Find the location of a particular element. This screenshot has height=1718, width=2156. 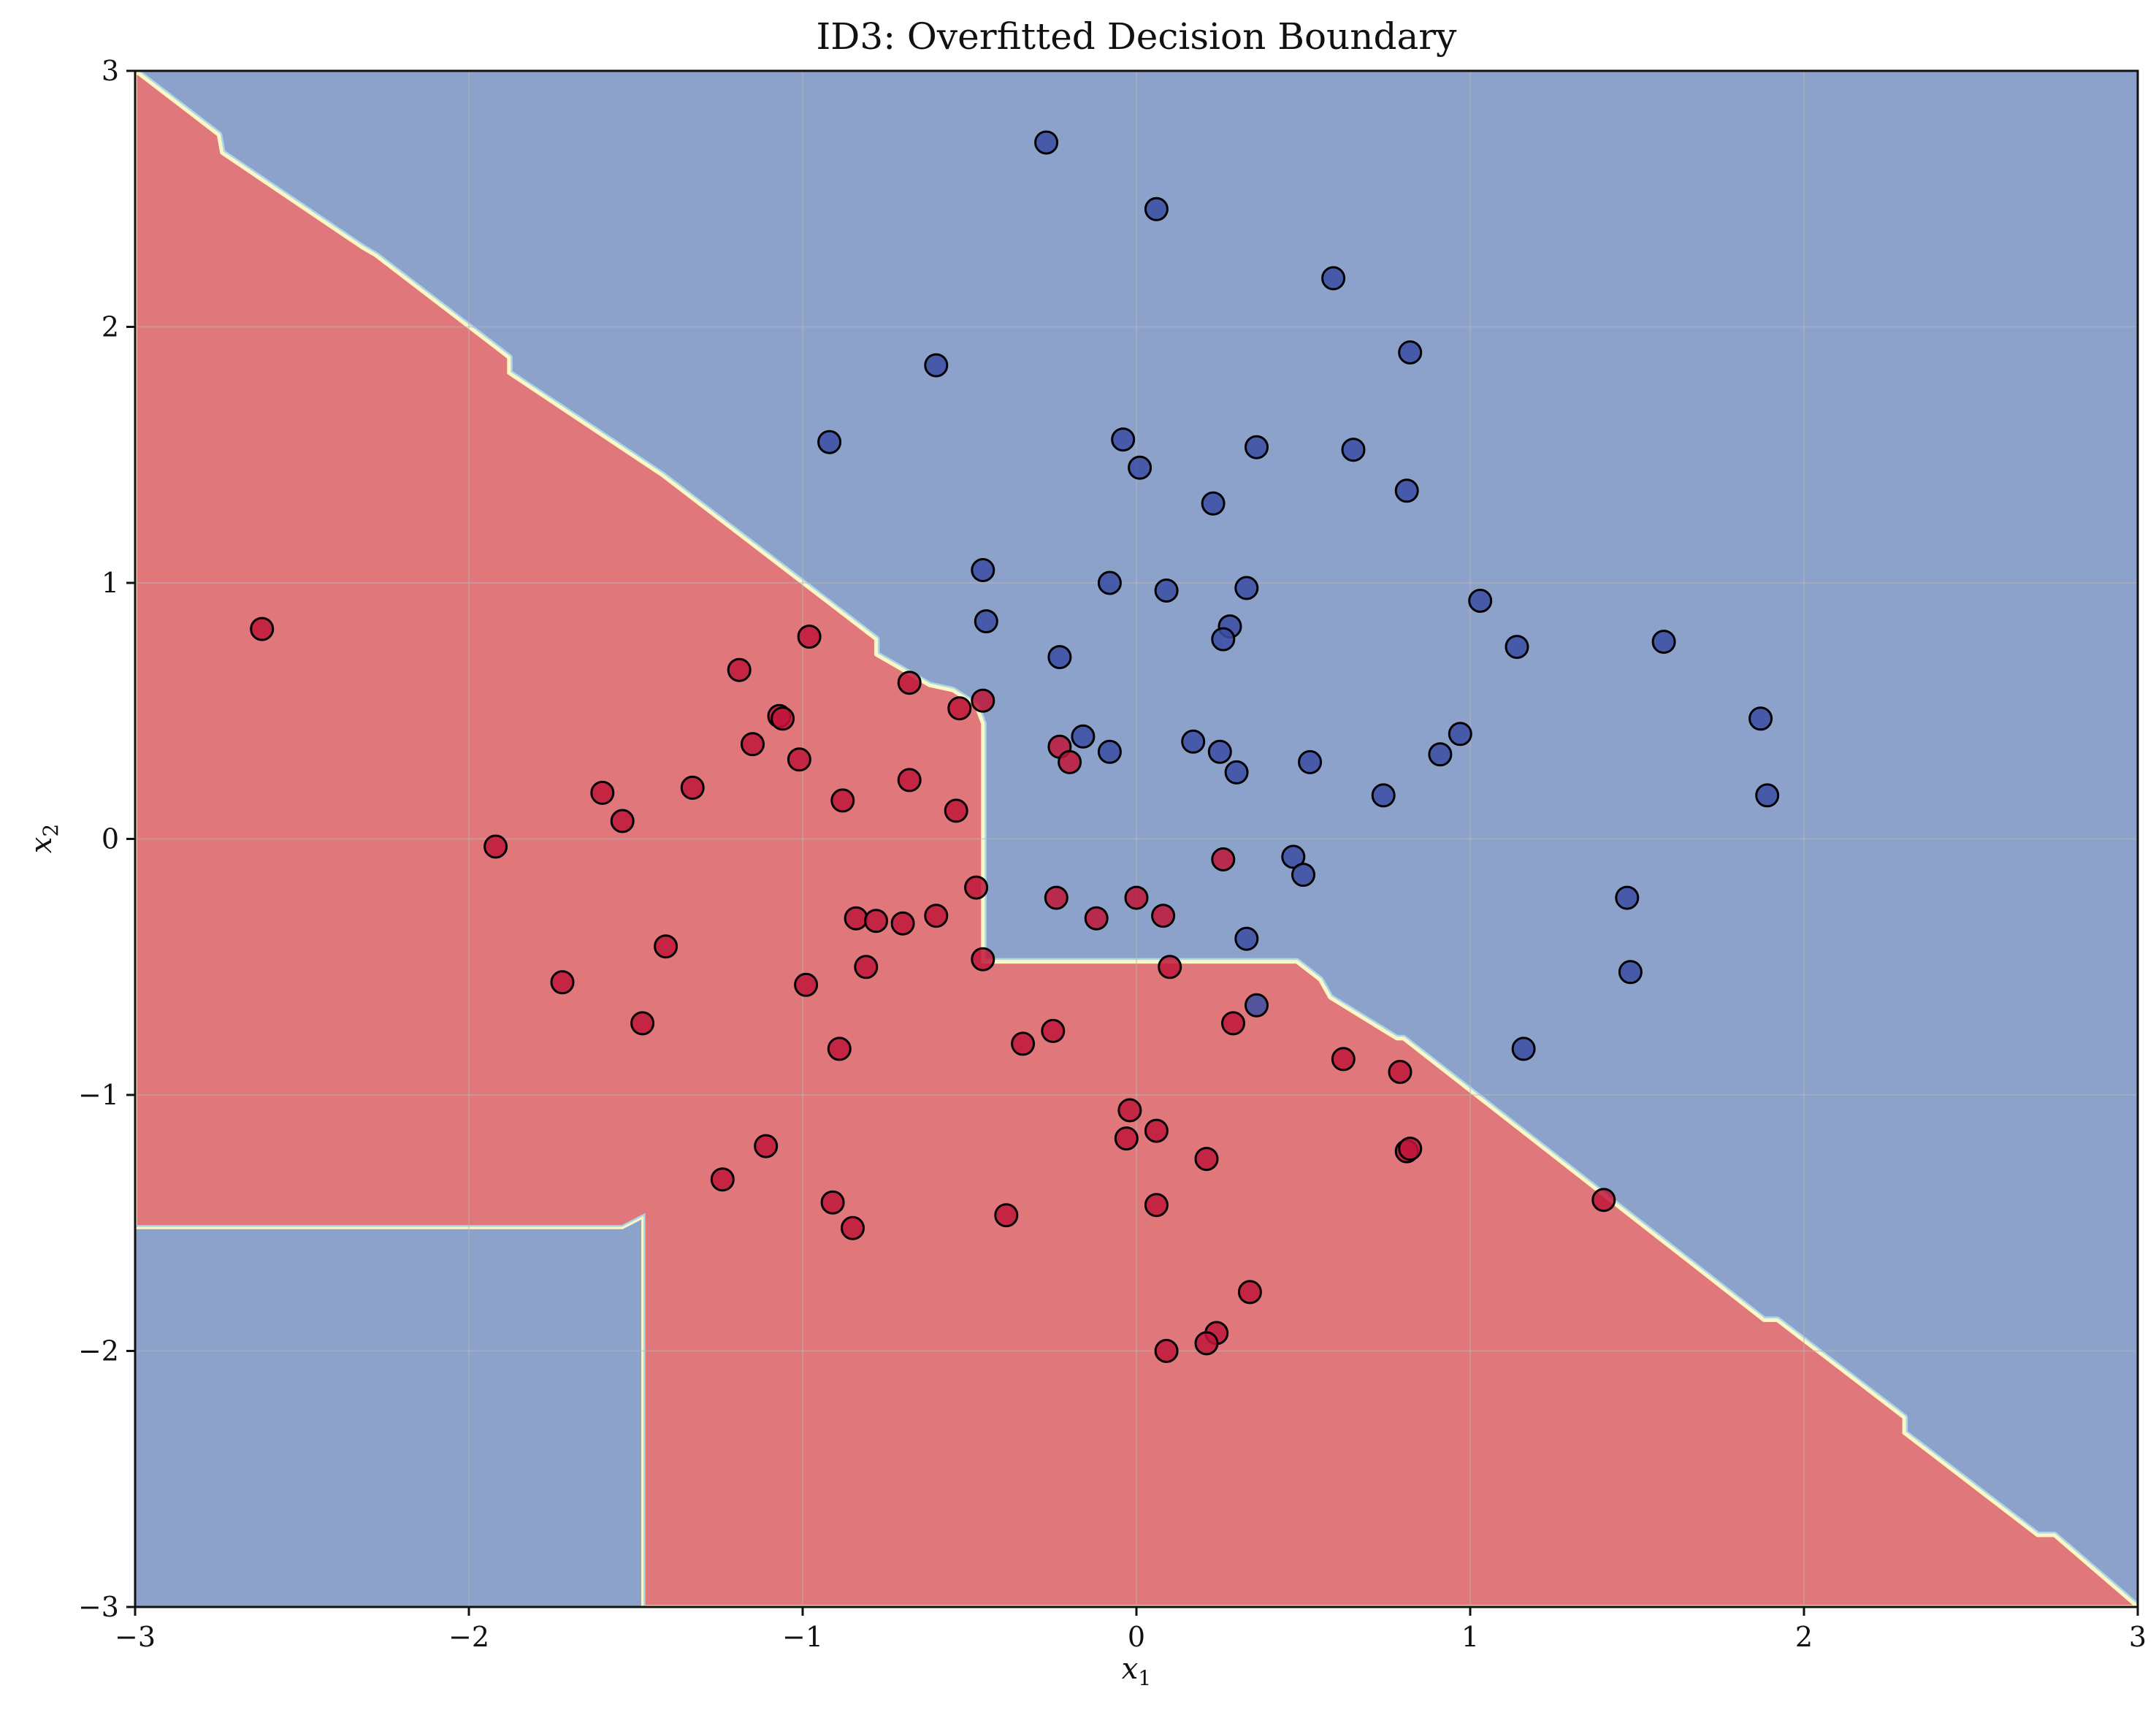

y-axis-ticks: −3 −2 −1 0 1 2 3 is located at coordinates (107, 839).